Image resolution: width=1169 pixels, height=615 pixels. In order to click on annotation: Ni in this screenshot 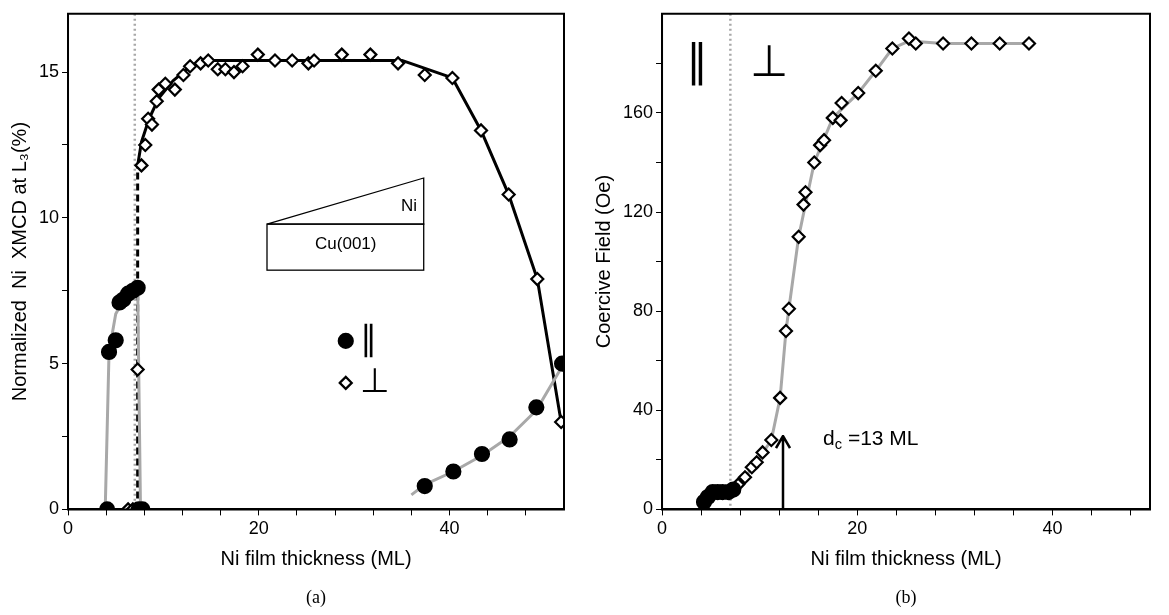, I will do `click(409, 206)`.